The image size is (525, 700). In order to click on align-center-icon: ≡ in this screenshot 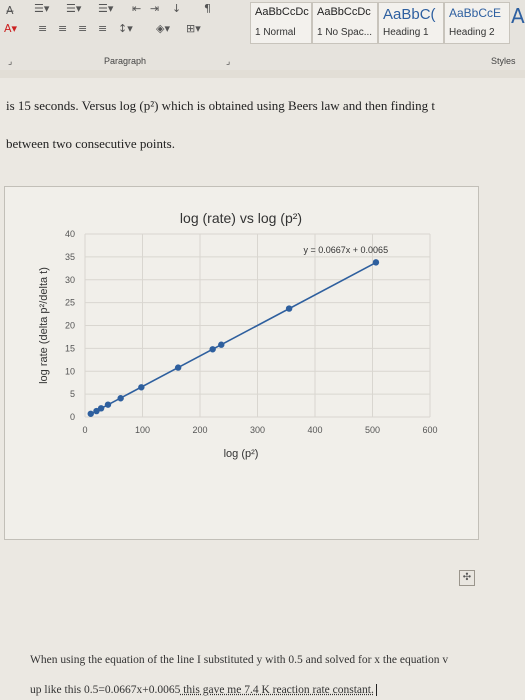, I will do `click(63, 28)`.